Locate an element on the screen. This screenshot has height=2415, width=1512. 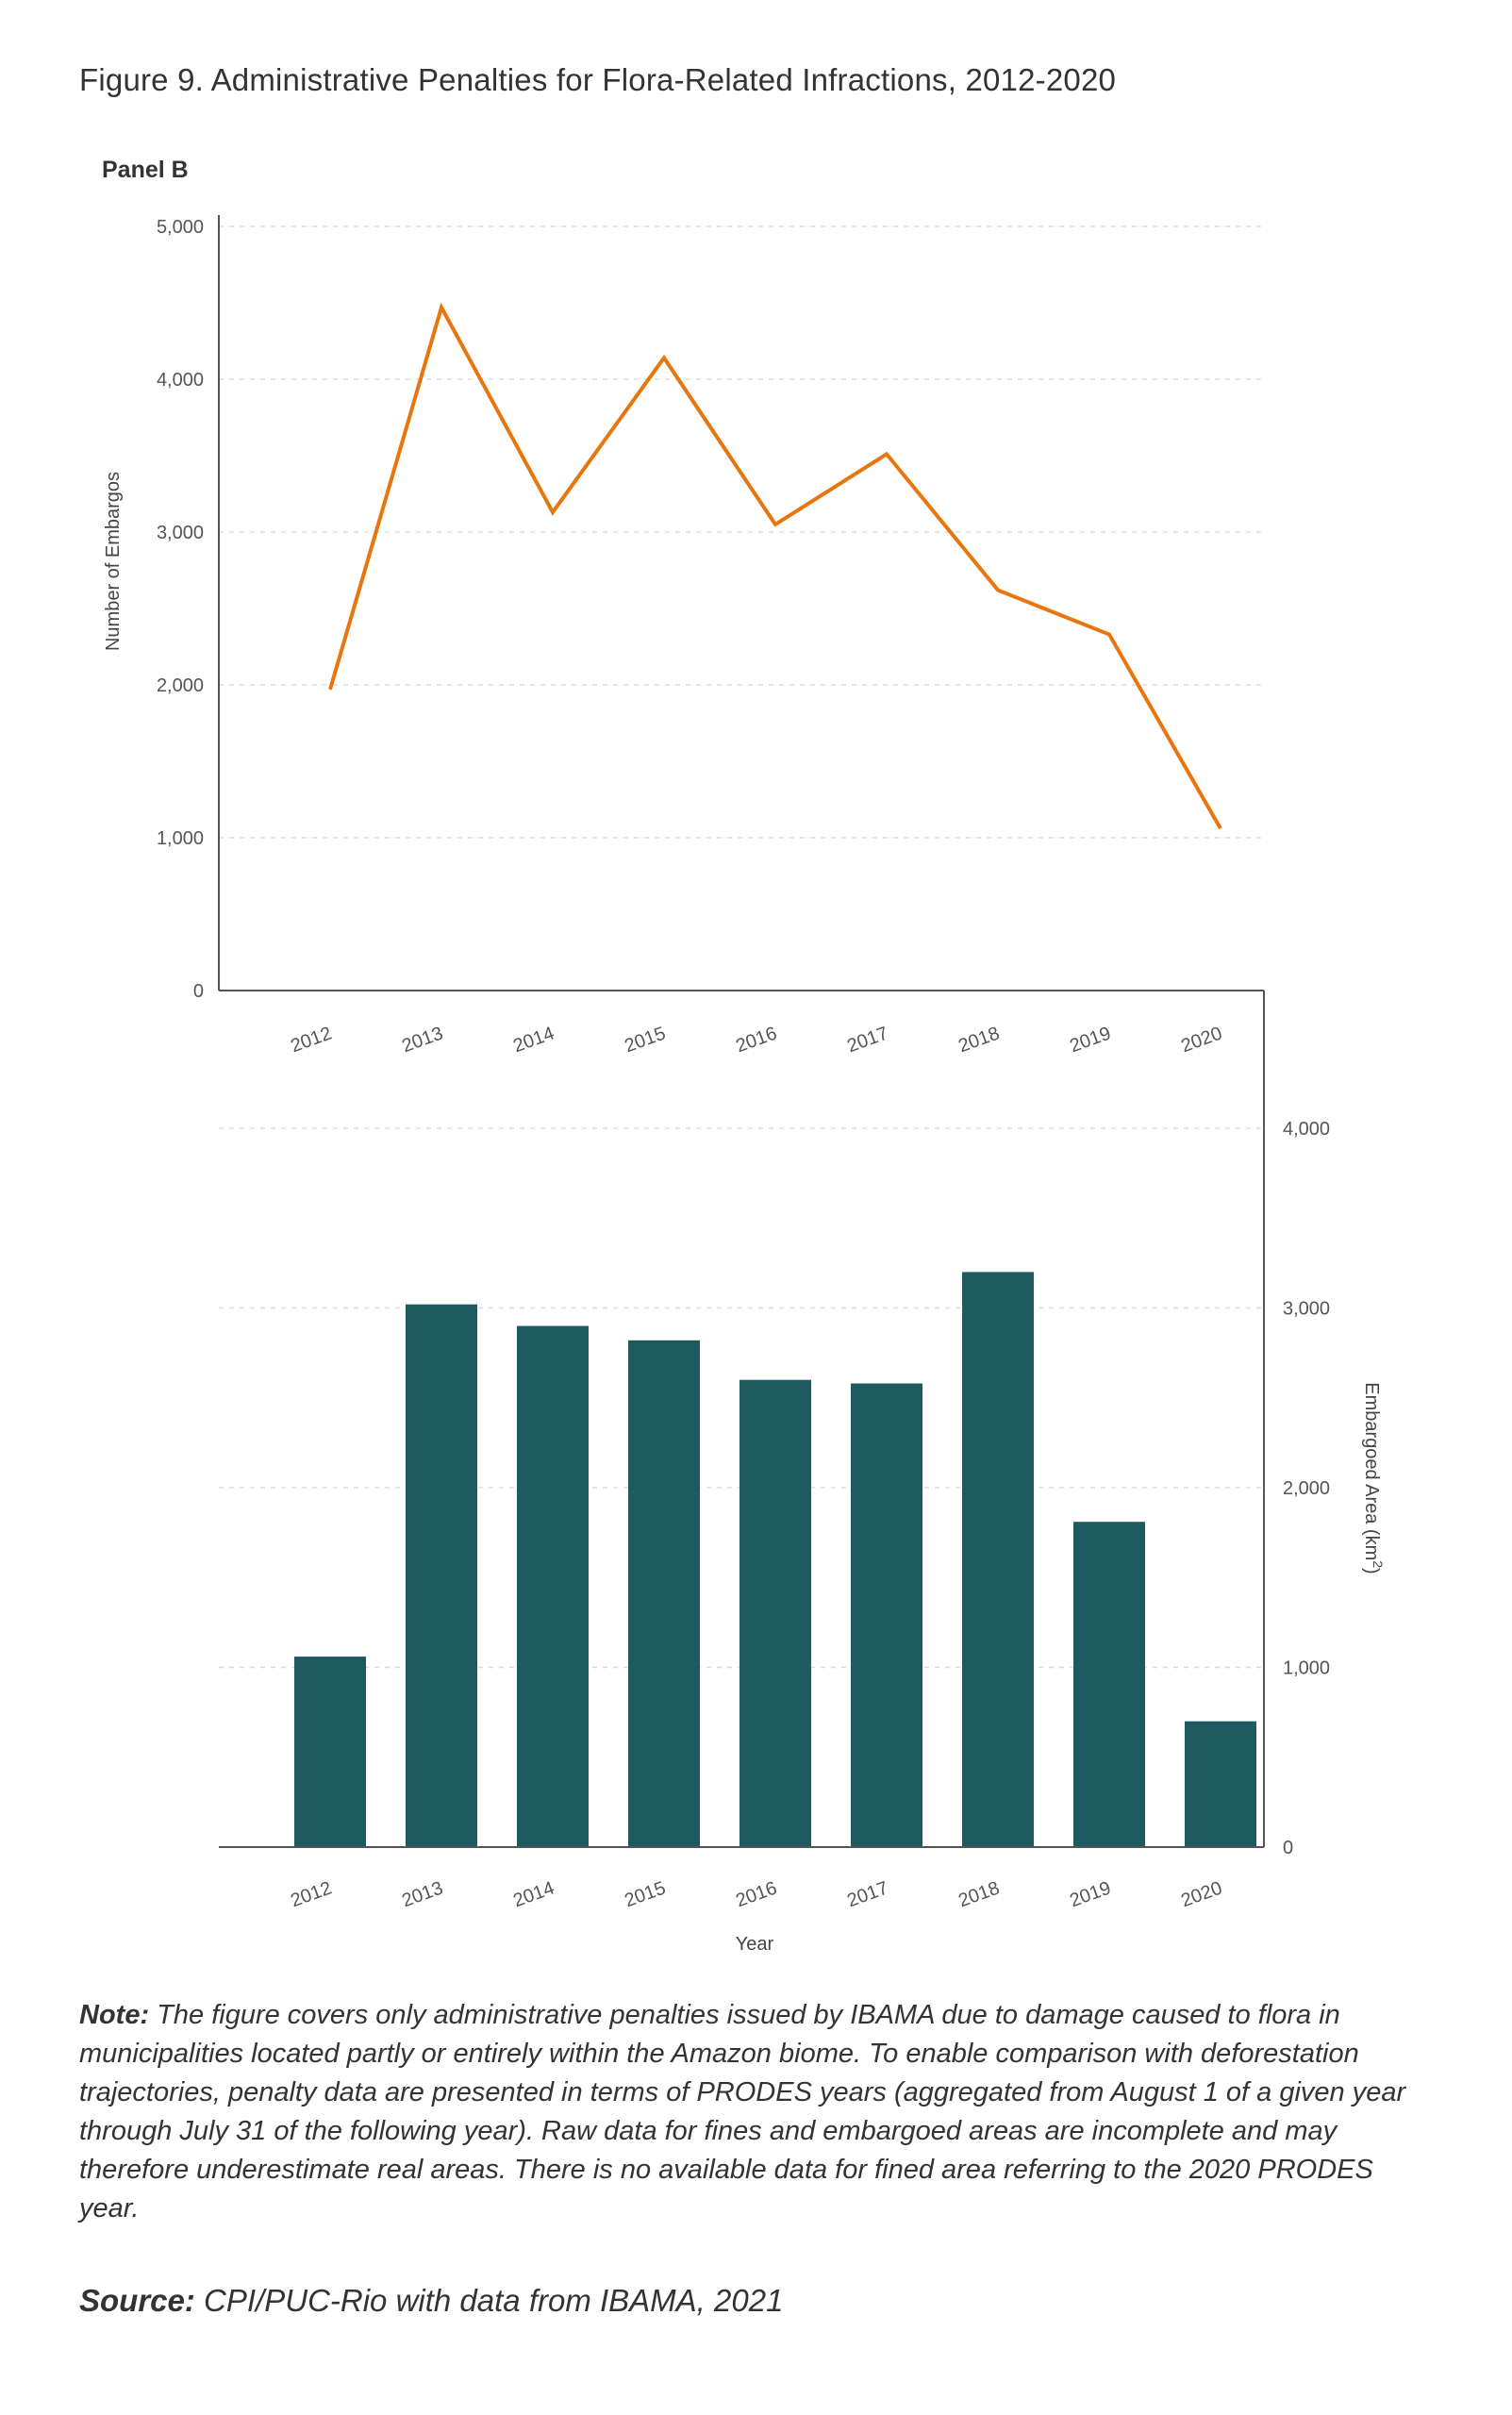
panel-label: Panel B is located at coordinates (145, 170).